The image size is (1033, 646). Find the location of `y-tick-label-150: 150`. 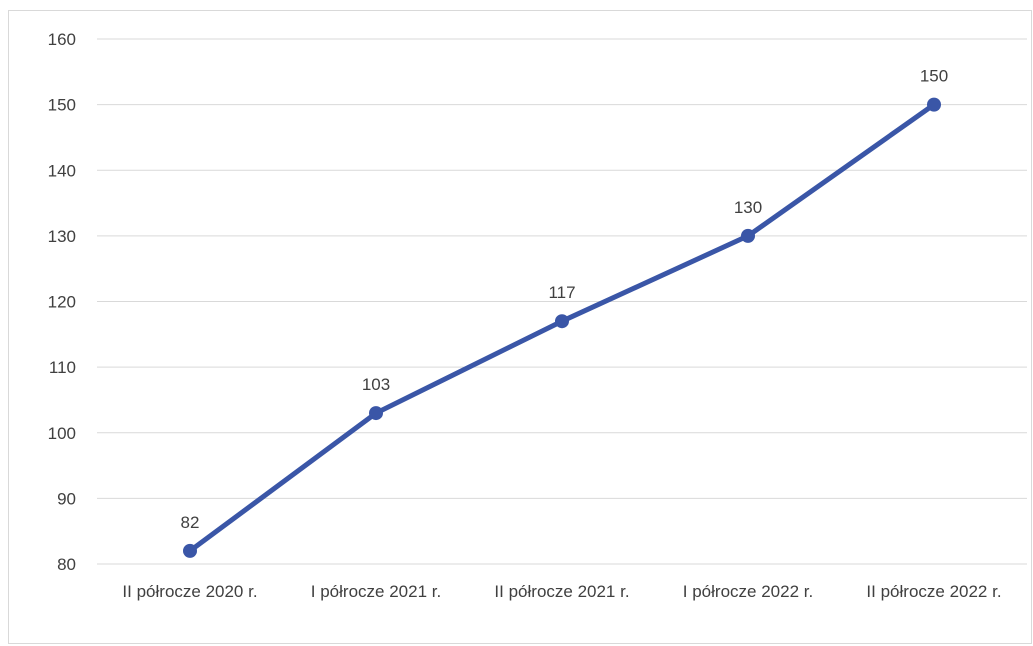

y-tick-label-150: 150 is located at coordinates (62, 105).